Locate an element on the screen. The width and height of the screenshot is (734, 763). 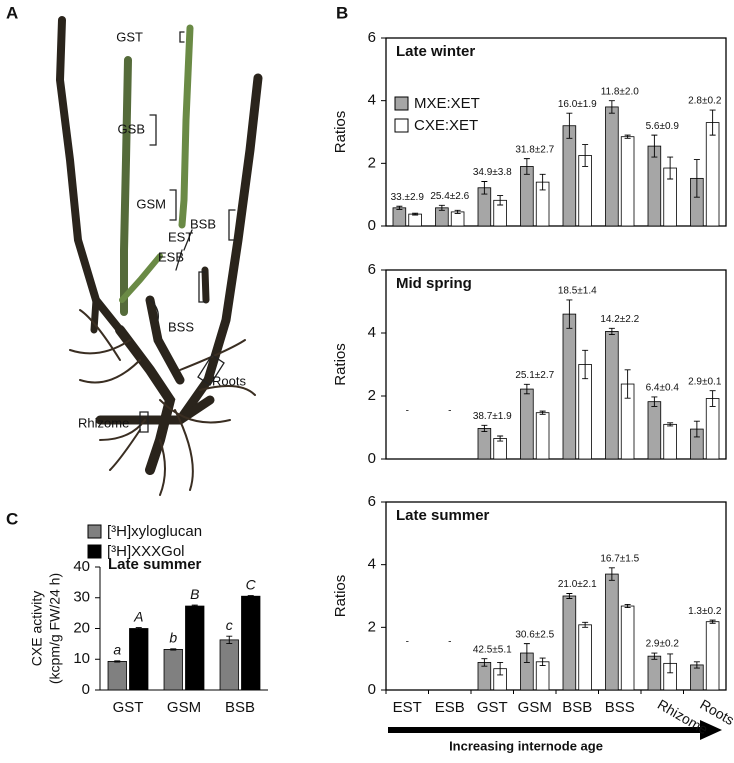
group-annotation: 38.7±1.9 is located at coordinates (492, 416).